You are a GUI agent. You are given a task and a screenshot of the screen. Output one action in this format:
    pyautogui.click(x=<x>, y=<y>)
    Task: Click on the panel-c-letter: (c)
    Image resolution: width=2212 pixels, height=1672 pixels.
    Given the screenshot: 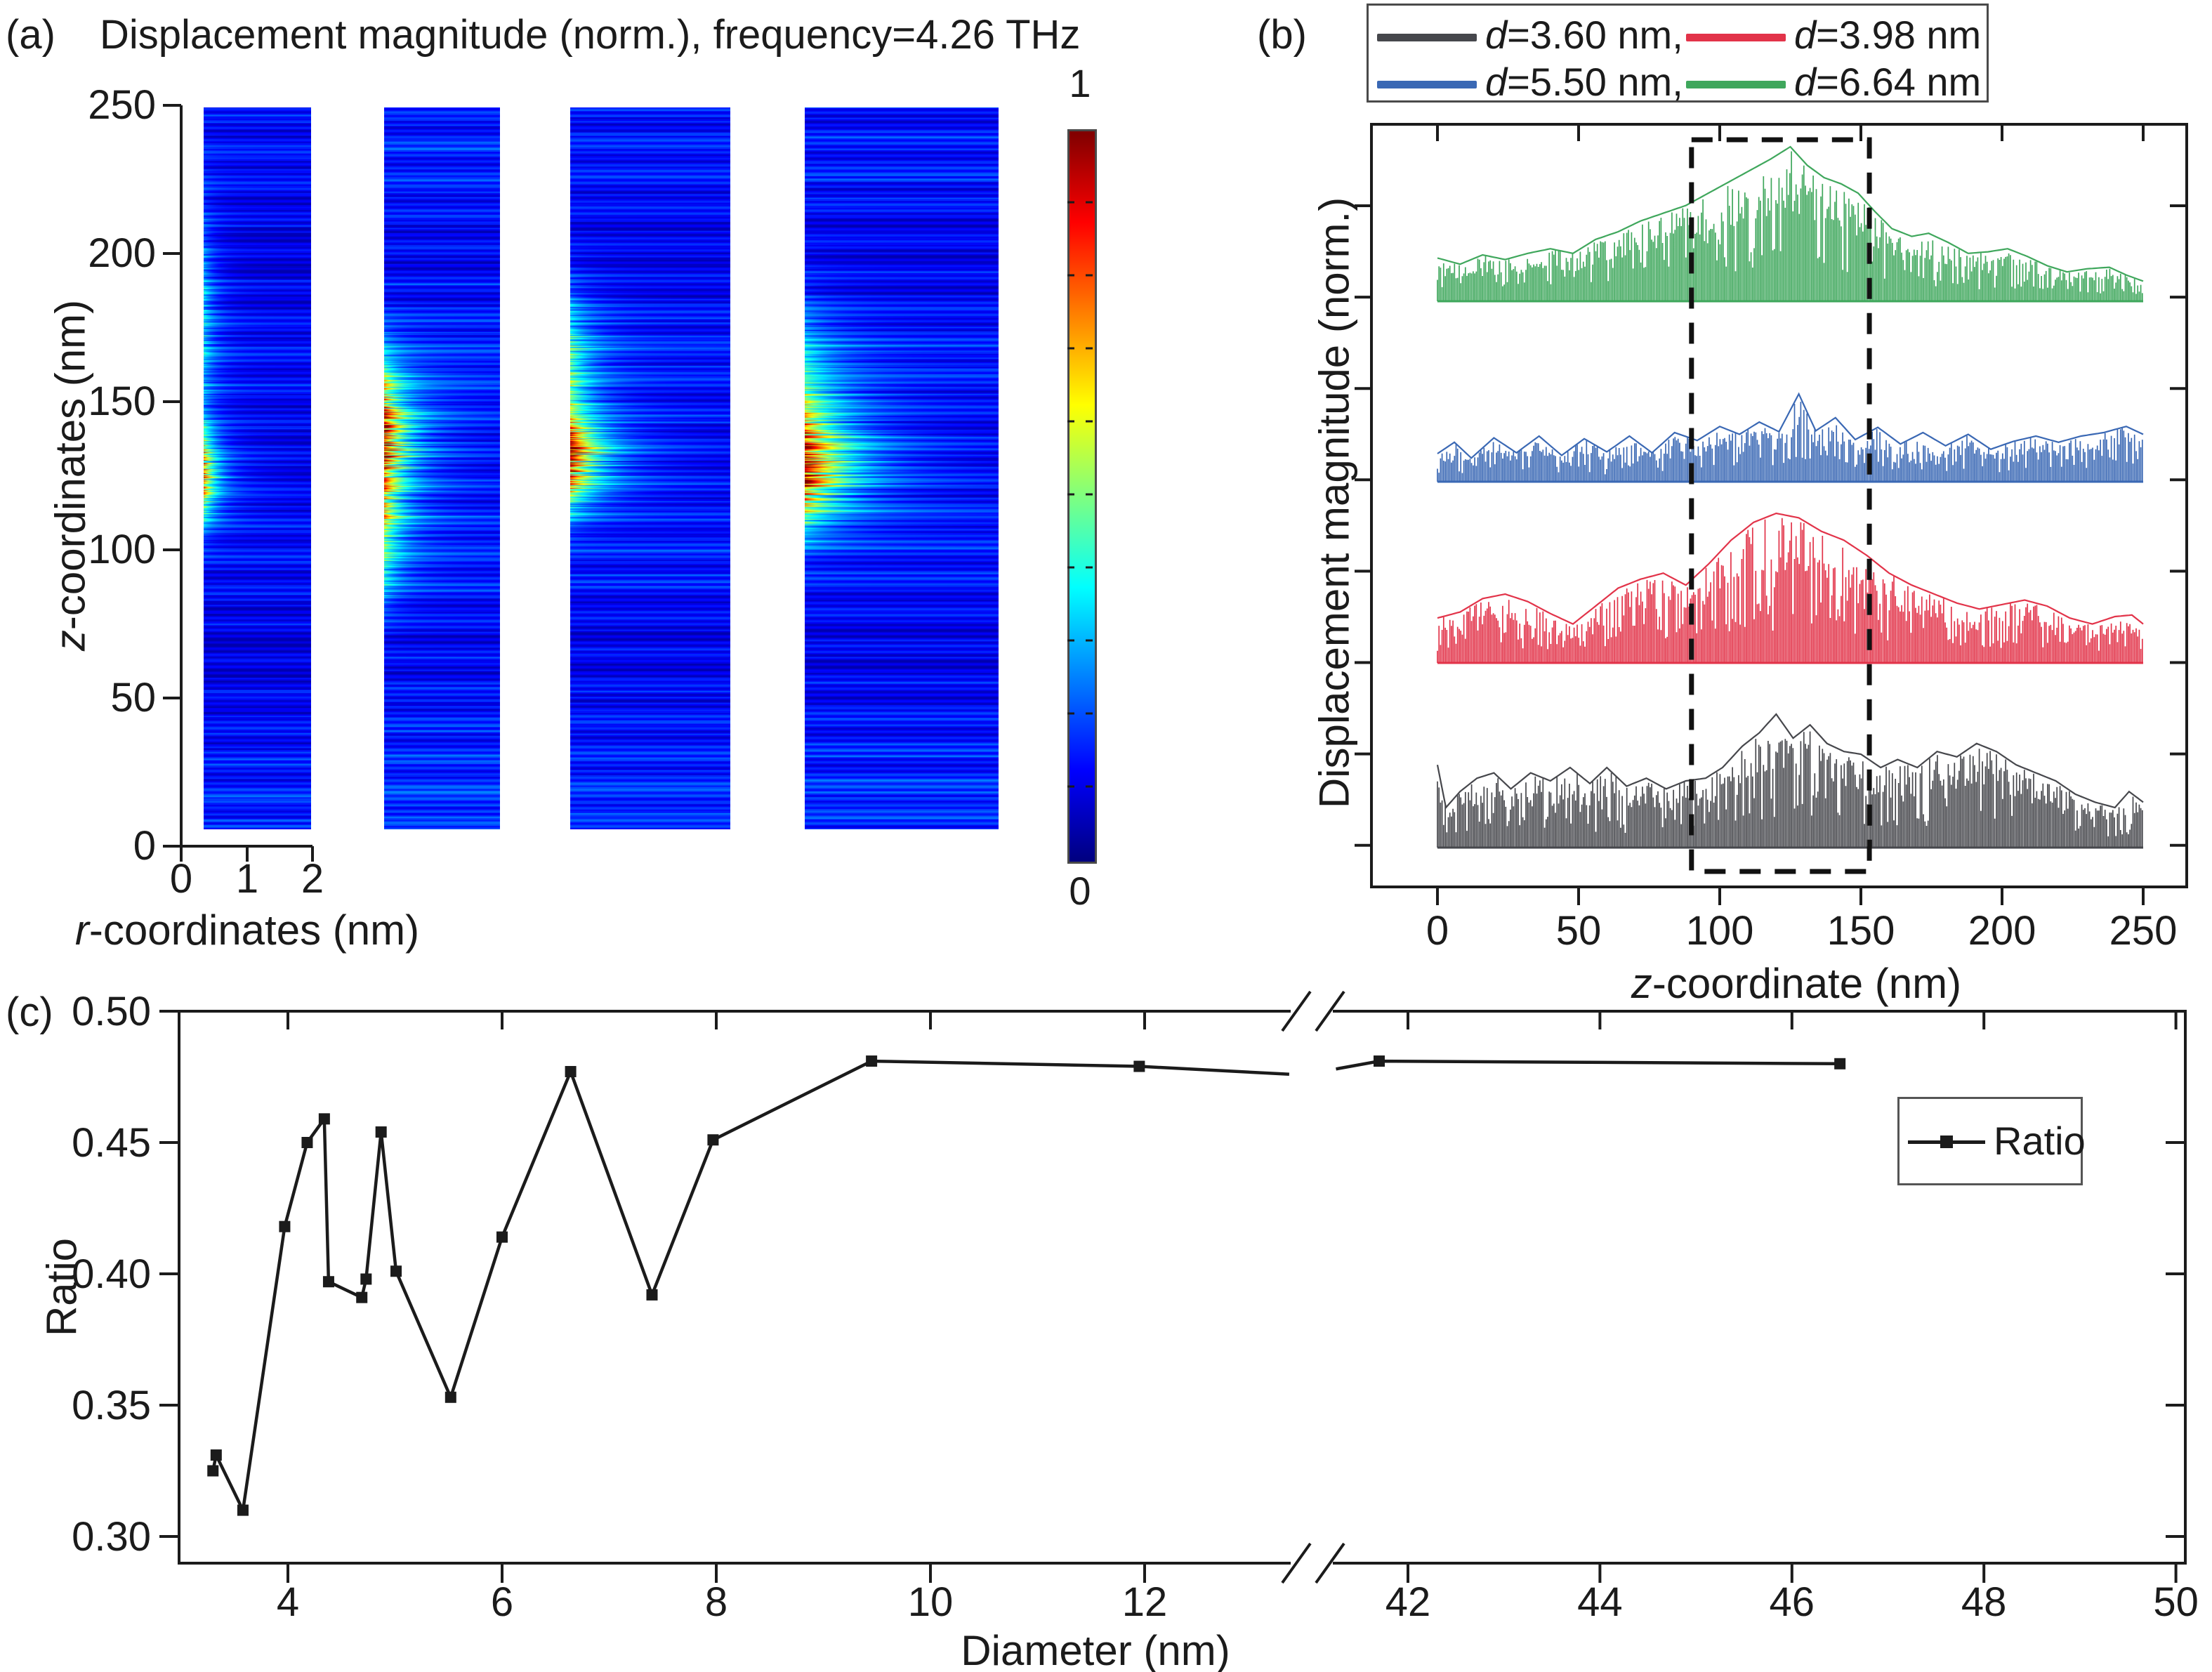 What is the action you would take?
    pyautogui.click(x=29, y=1012)
    